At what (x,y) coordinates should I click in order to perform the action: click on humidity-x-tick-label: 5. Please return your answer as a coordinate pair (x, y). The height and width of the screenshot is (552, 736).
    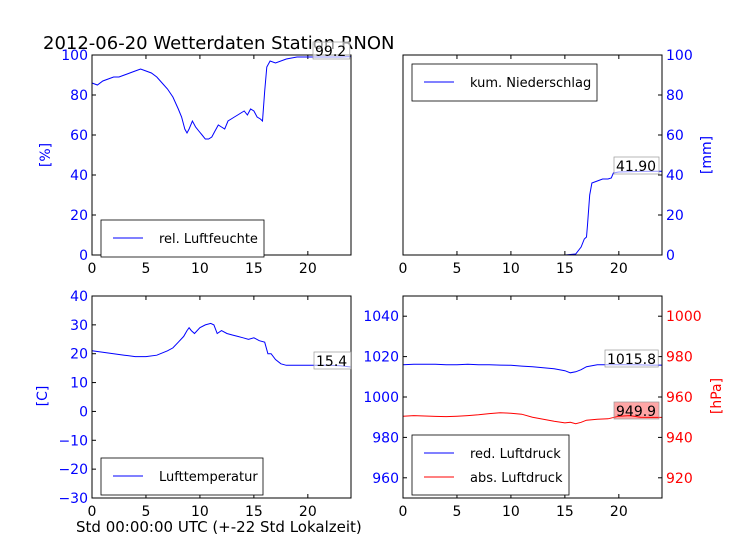
    Looking at the image, I should click on (145, 269).